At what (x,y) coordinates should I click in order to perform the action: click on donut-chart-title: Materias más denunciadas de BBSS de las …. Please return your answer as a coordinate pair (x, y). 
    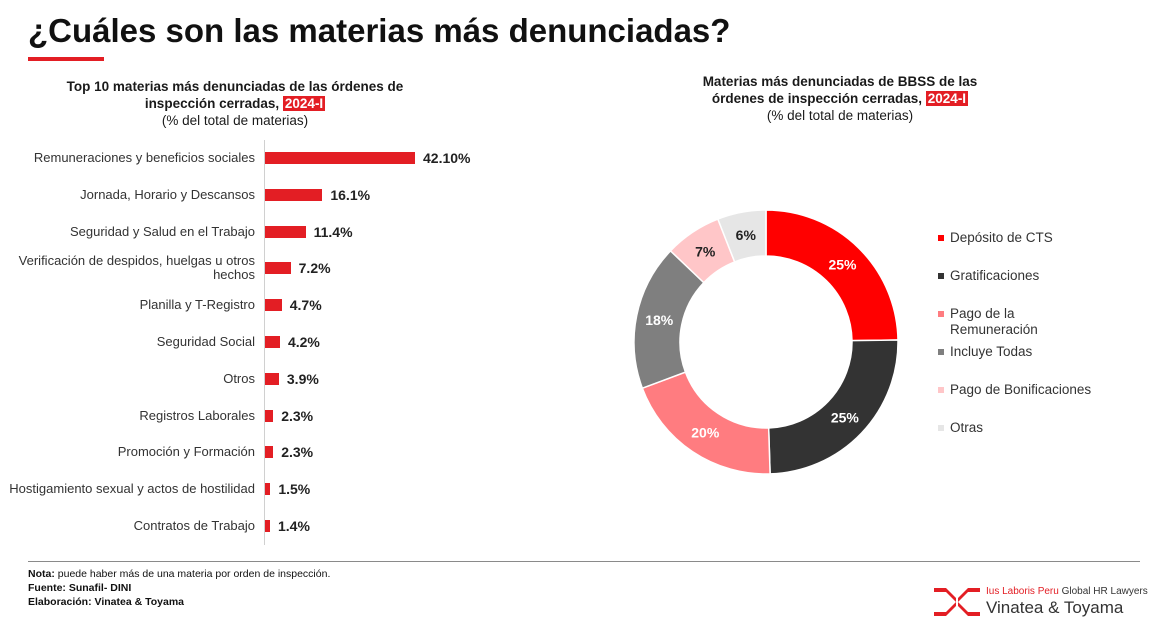
    Looking at the image, I should click on (840, 98).